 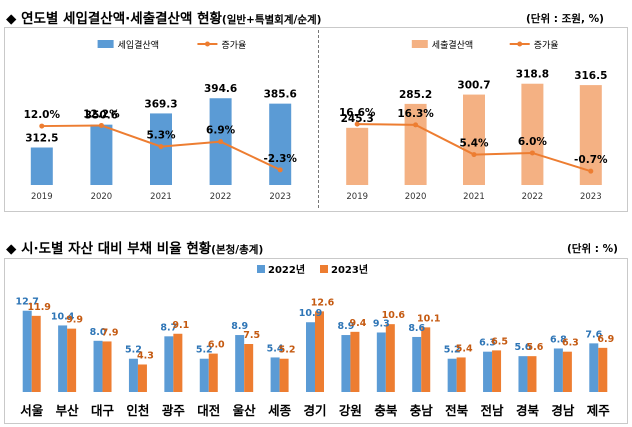 I want to click on value-label-2023: 10.6, so click(x=394, y=315).